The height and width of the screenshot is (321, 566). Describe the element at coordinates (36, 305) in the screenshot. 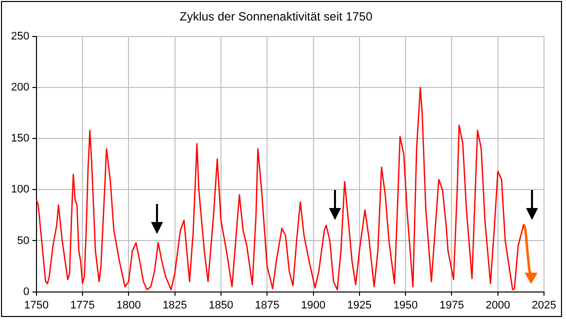

I see `x-tick-label: 1750` at that location.